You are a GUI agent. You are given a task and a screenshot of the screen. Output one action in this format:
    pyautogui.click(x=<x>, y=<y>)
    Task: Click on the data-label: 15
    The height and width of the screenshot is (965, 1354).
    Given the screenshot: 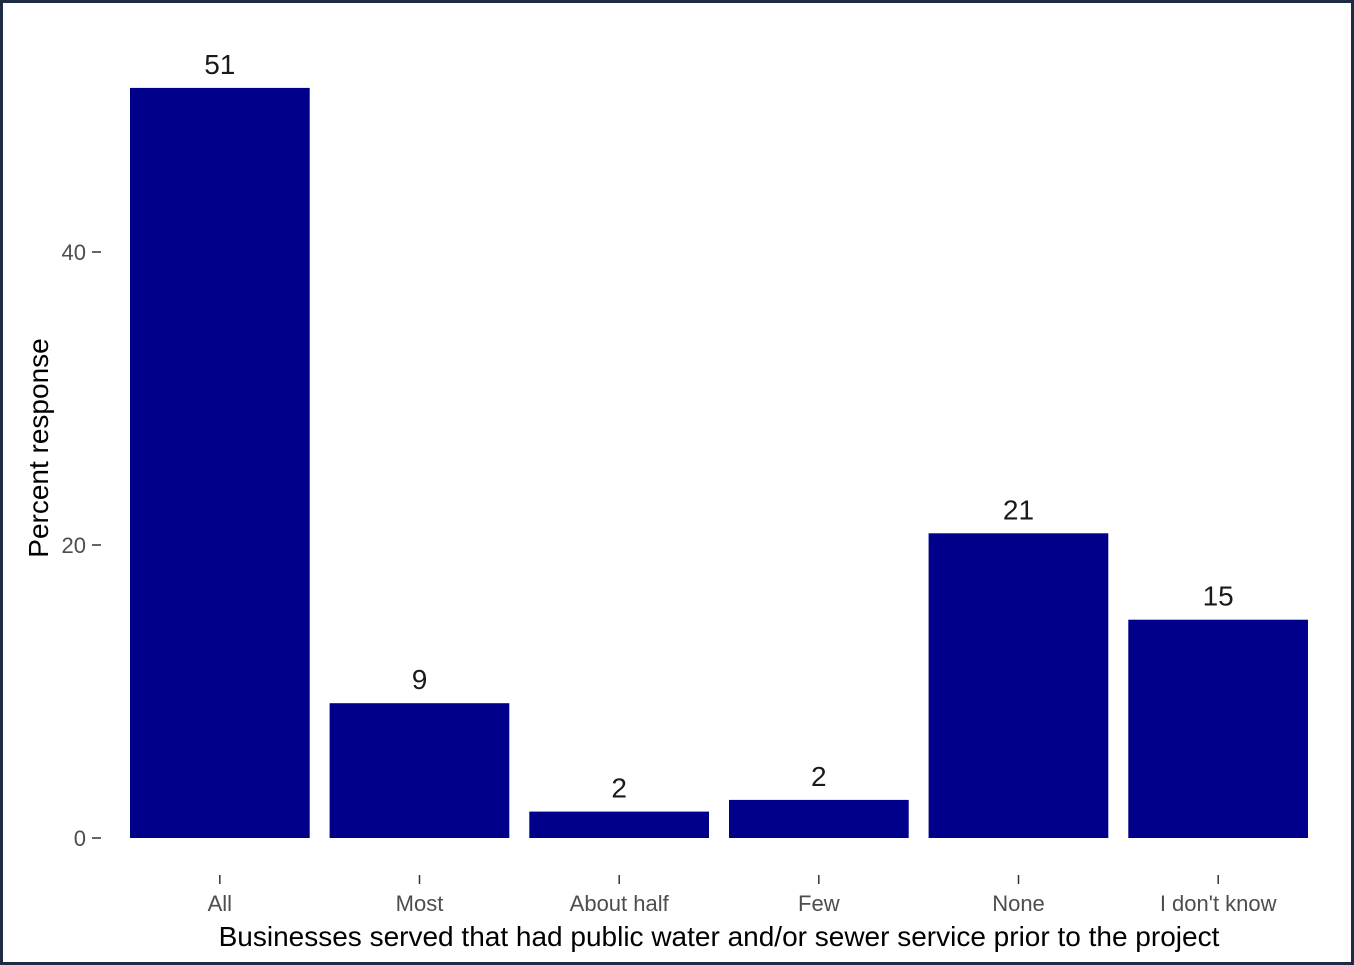 What is the action you would take?
    pyautogui.click(x=1218, y=596)
    